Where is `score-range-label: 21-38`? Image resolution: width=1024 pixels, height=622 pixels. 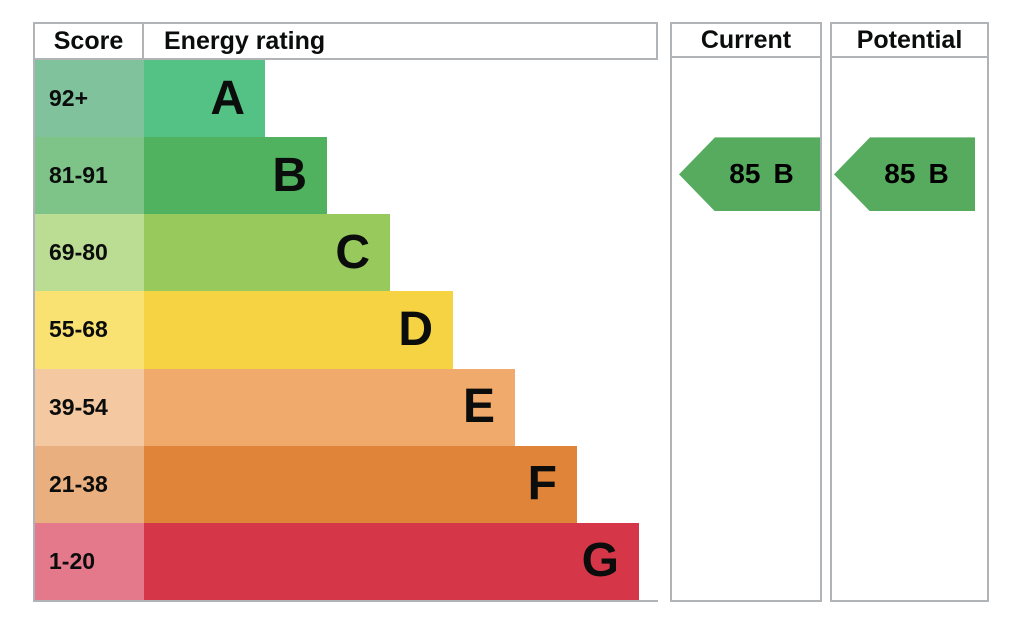
score-range-label: 21-38 is located at coordinates (89, 484).